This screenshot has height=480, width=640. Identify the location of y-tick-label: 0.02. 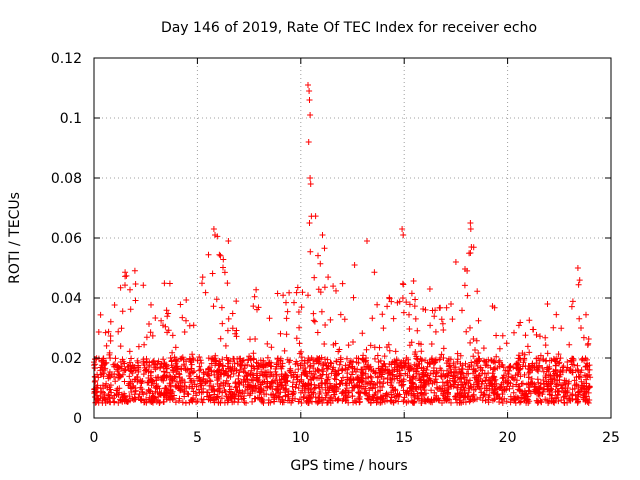
(66, 359).